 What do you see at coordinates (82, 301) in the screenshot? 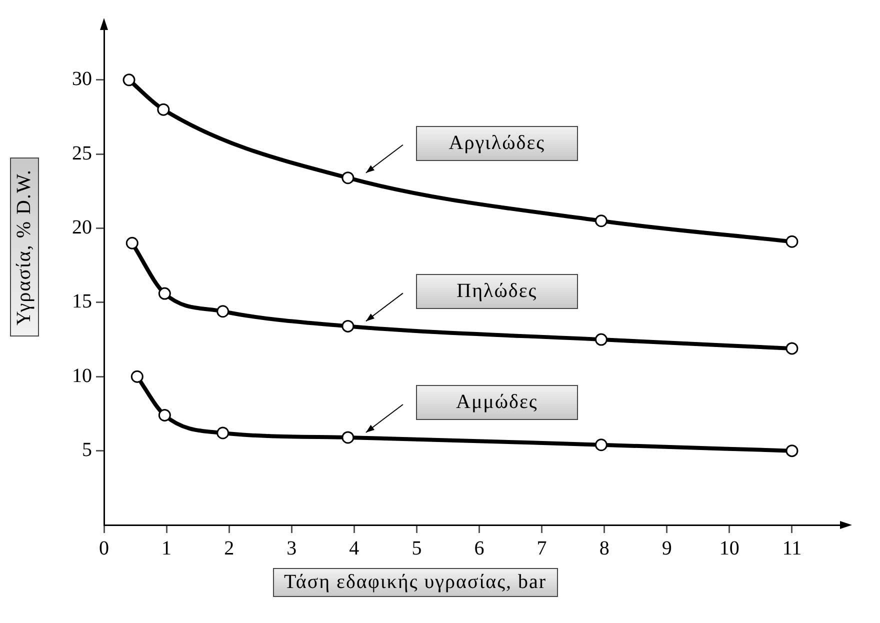
I see `y-tick-label: 15` at bounding box center [82, 301].